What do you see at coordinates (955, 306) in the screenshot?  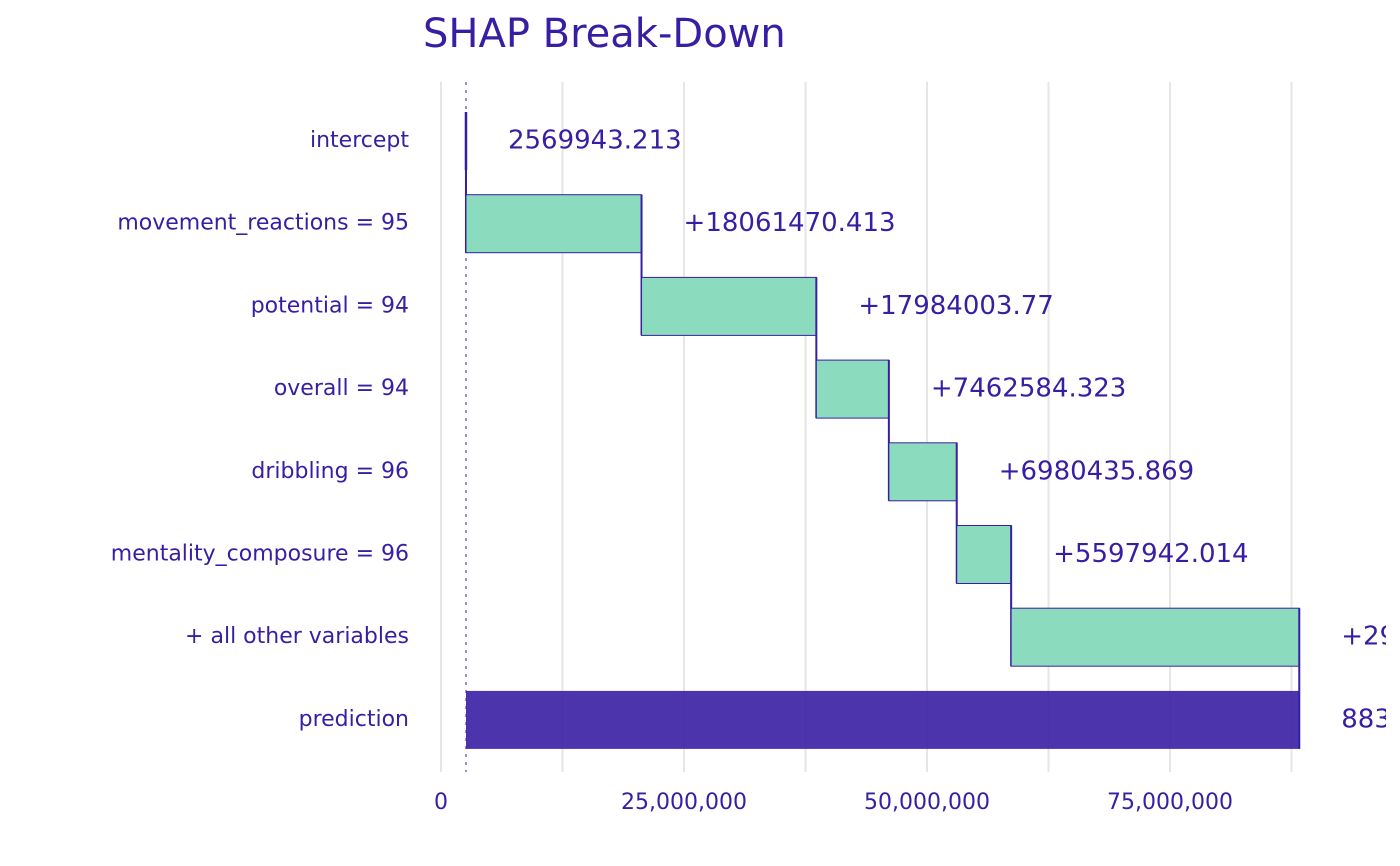 I see `value-label: +17984003.77` at bounding box center [955, 306].